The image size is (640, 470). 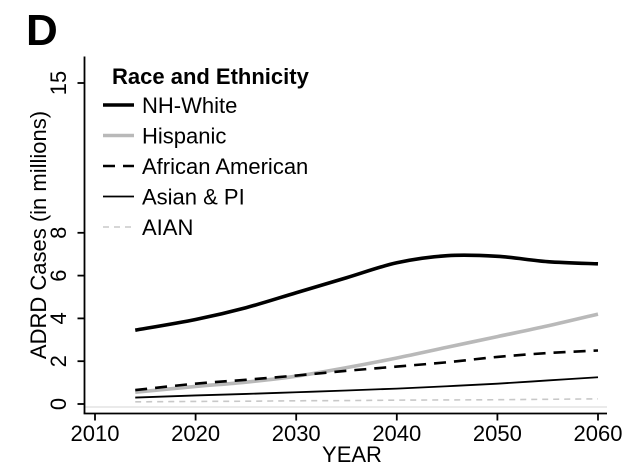 I want to click on x-tick-label: 2060, so click(x=598, y=433).